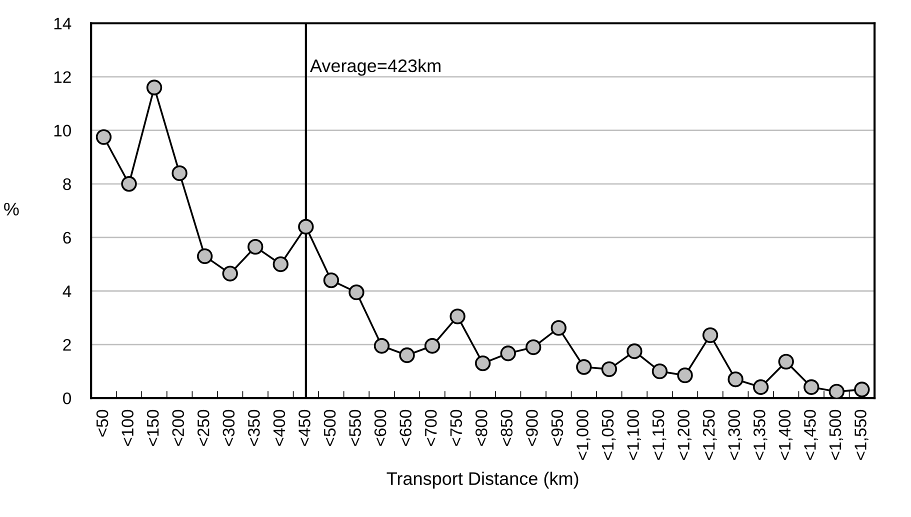 This screenshot has width=911, height=517. Describe the element at coordinates (11, 209) in the screenshot. I see `y-axis-title: %` at that location.